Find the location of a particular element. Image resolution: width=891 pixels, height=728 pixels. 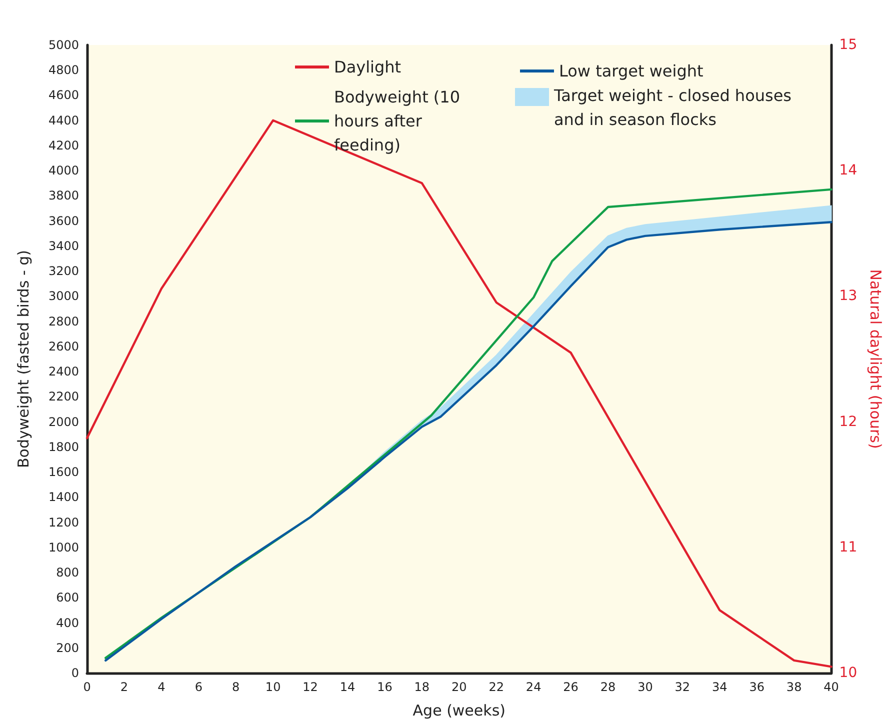

y-tick-label: 2600 is located at coordinates (63, 346).